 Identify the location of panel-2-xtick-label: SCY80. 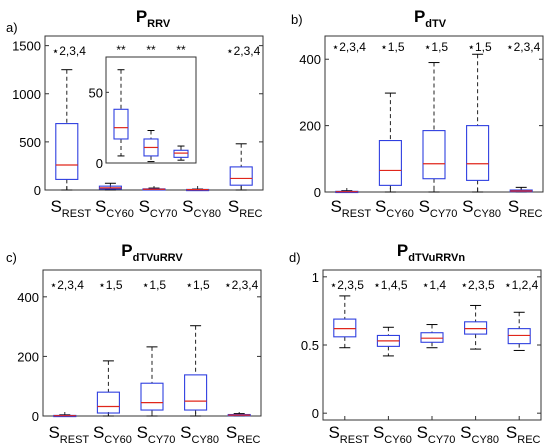
(481, 208).